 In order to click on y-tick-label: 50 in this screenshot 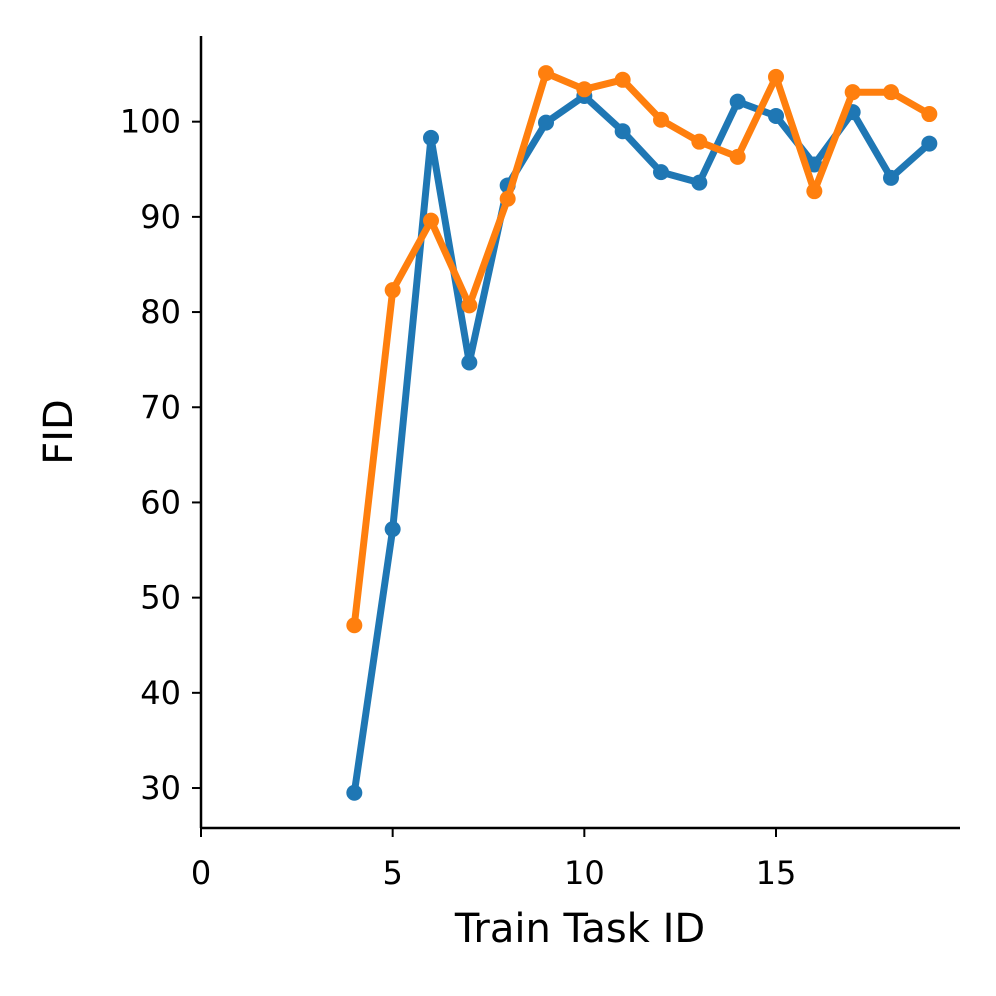, I will do `click(160, 598)`.